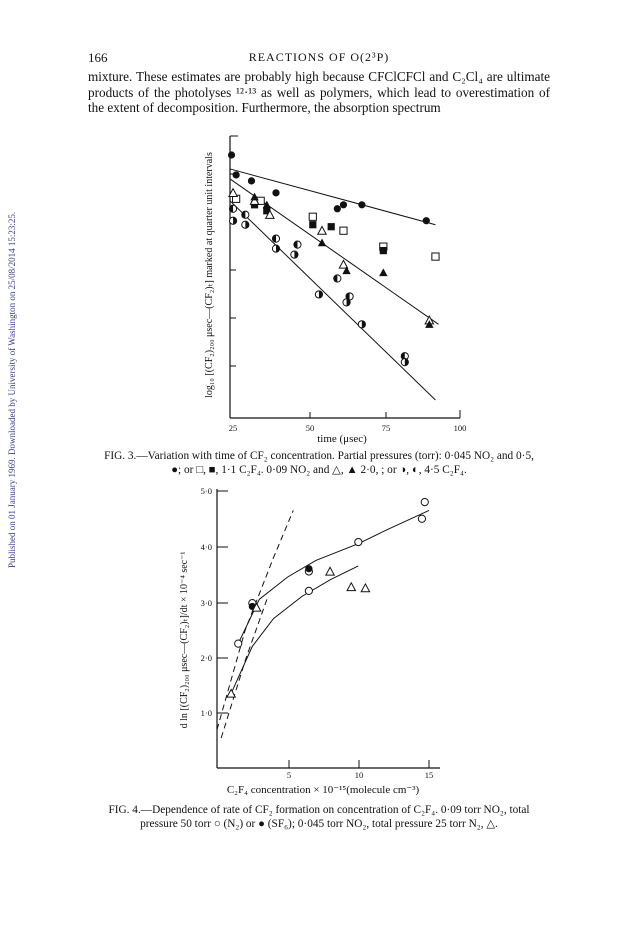  Describe the element at coordinates (342, 439) in the screenshot. I see `fig3-x-axis-label: time (μsec)` at that location.